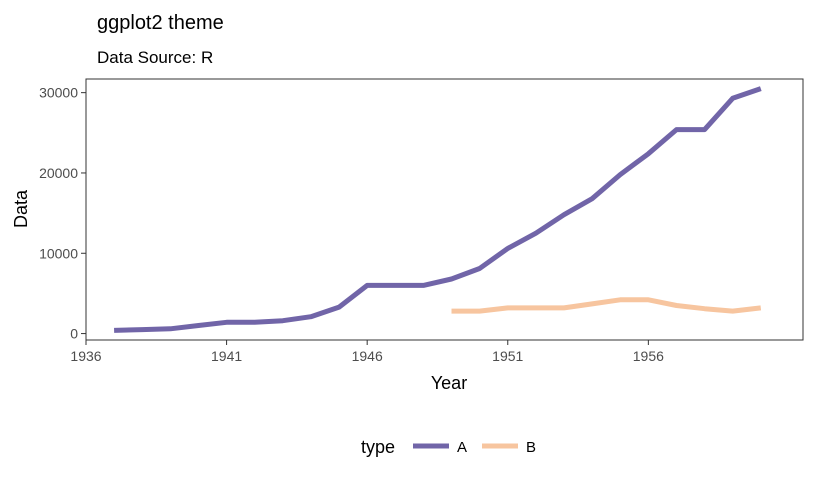 The width and height of the screenshot is (813, 488). What do you see at coordinates (648, 356) in the screenshot?
I see `x-tick-label: 1956` at bounding box center [648, 356].